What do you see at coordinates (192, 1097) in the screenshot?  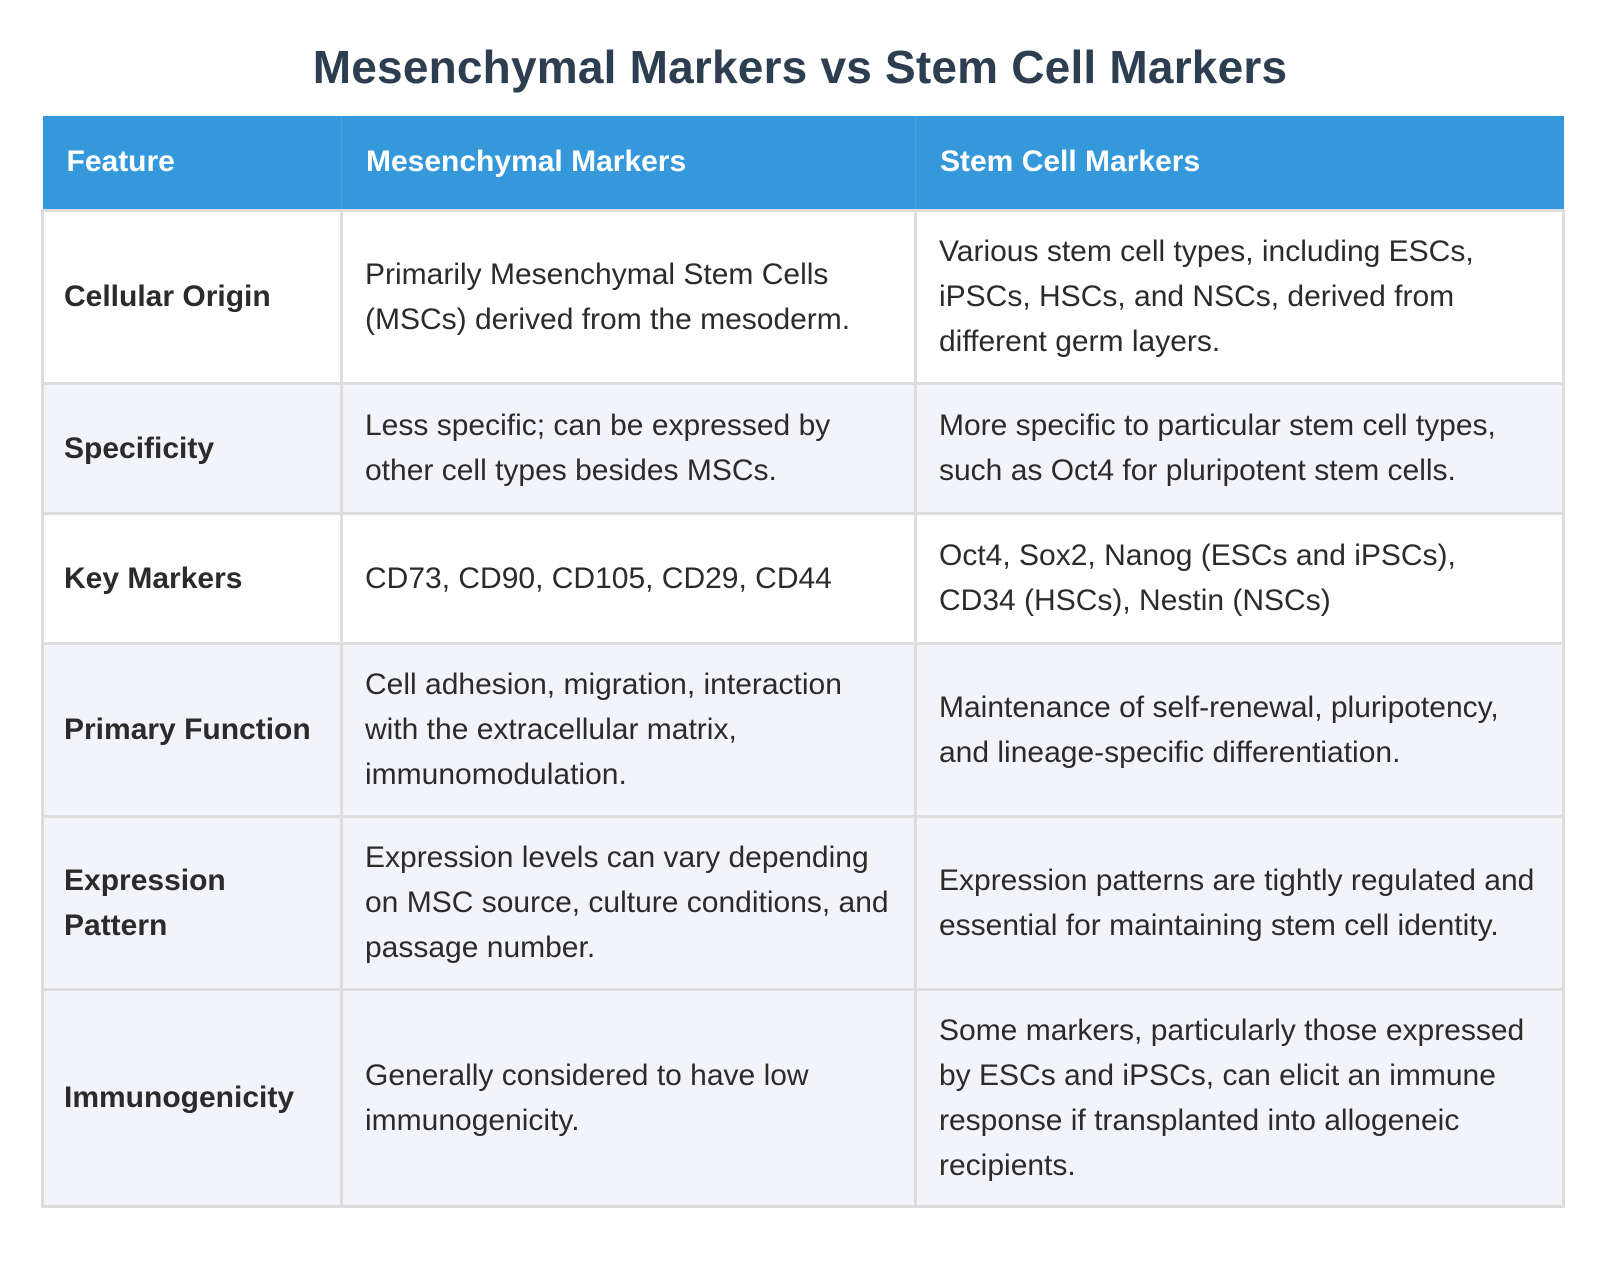 I see `feature-cell: Immunogenicity` at bounding box center [192, 1097].